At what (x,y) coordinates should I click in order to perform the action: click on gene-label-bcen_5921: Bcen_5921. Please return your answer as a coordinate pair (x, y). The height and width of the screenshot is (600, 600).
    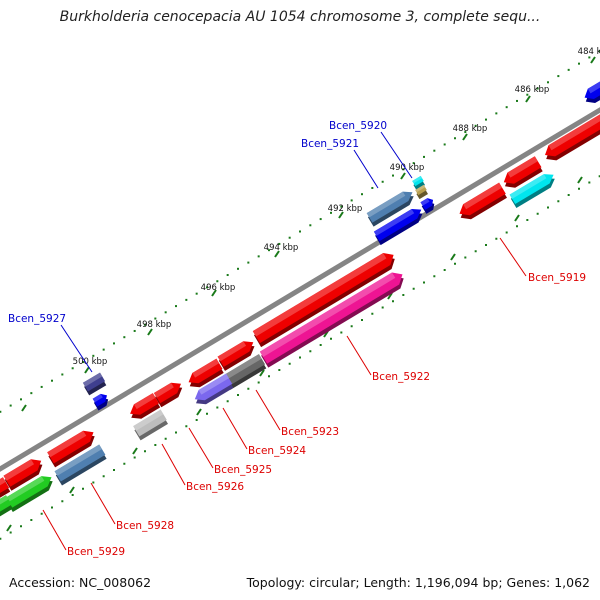
    Looking at the image, I should click on (340, 163).